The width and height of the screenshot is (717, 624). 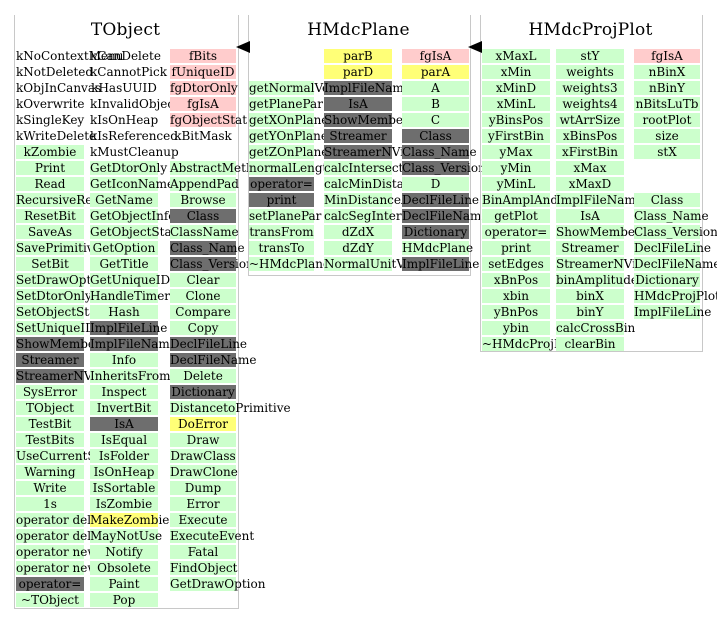 I want to click on member-cell: kMustCleanup, so click(x=134, y=152).